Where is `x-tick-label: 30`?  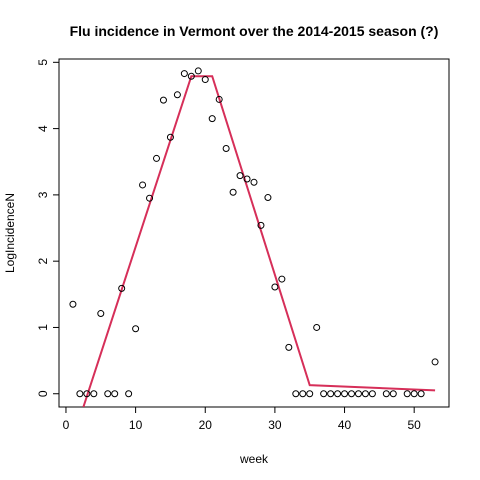 x-tick-label: 30 is located at coordinates (275, 425).